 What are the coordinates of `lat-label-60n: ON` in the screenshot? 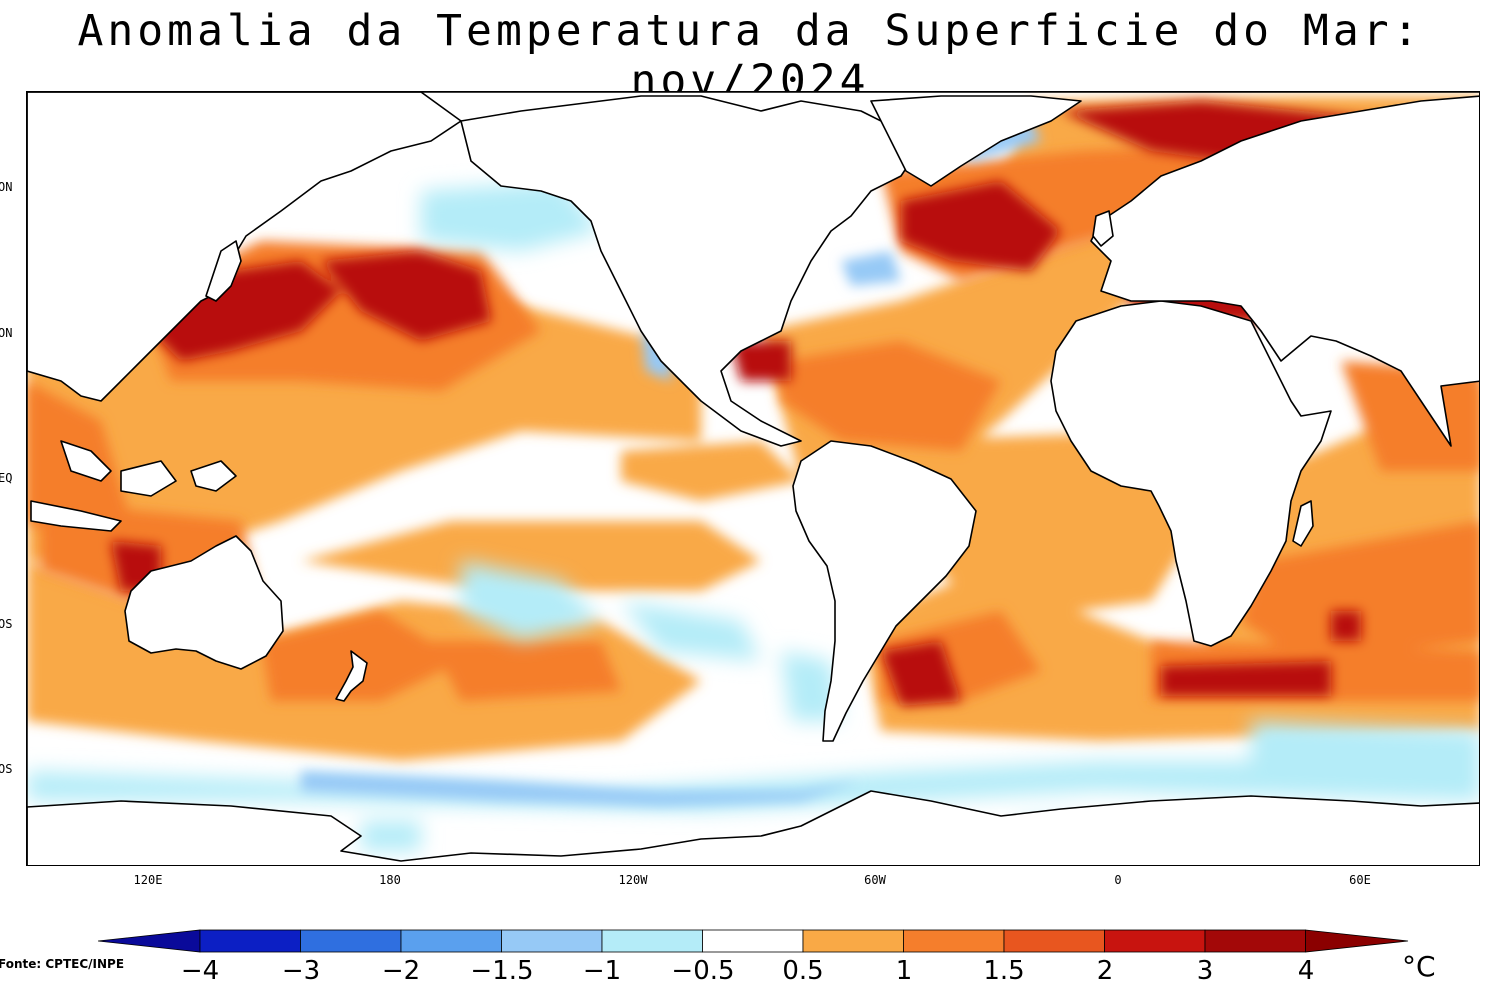 It's located at (6, 187).